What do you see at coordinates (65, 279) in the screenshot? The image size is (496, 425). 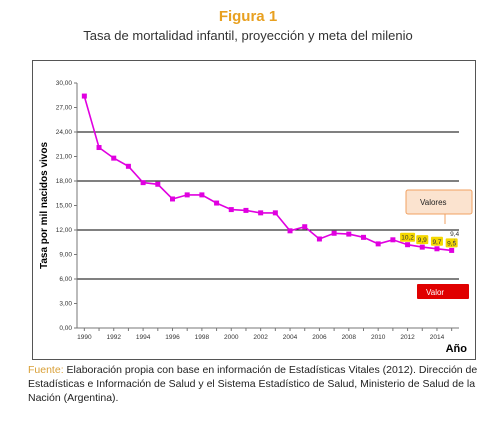 I see `y-tick-label: 6,00` at bounding box center [65, 279].